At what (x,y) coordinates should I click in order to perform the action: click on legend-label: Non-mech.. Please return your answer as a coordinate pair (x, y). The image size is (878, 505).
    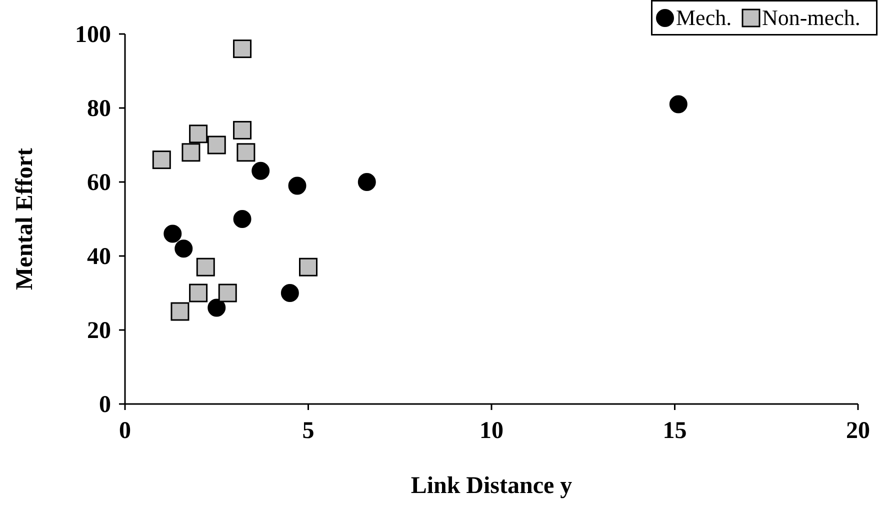
    Looking at the image, I should click on (811, 17).